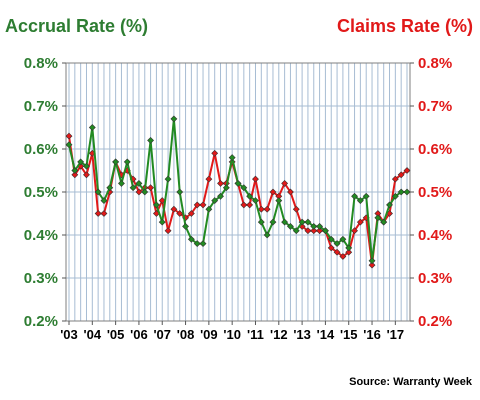  What do you see at coordinates (435, 149) in the screenshot?
I see `right-tick-label: 0.6%` at bounding box center [435, 149].